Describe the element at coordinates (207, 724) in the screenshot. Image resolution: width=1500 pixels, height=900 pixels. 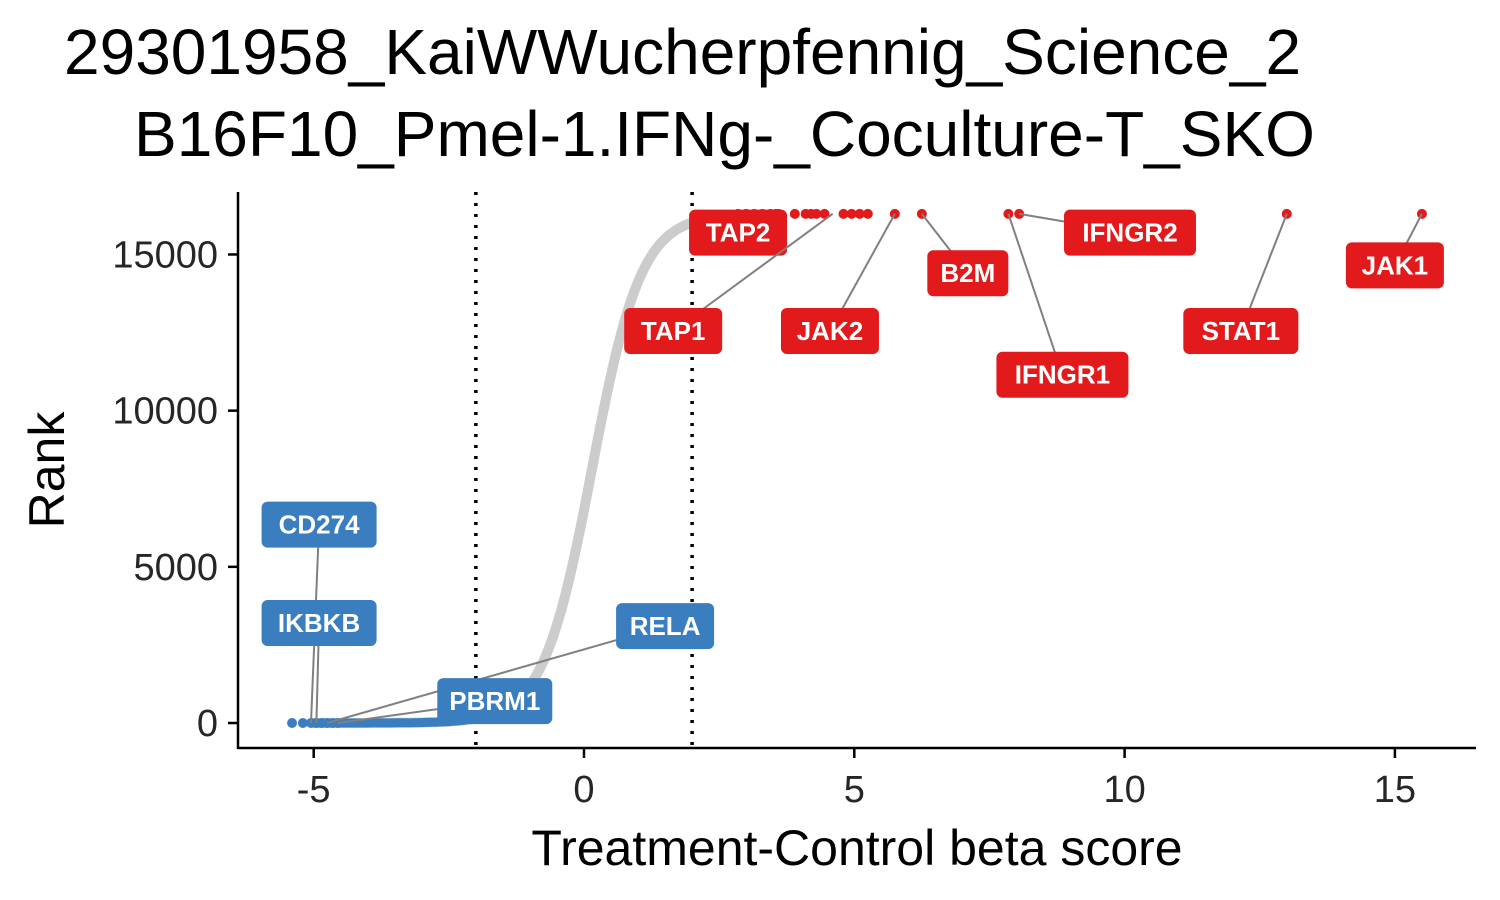
I see `y-tick-label-1: 0` at that location.